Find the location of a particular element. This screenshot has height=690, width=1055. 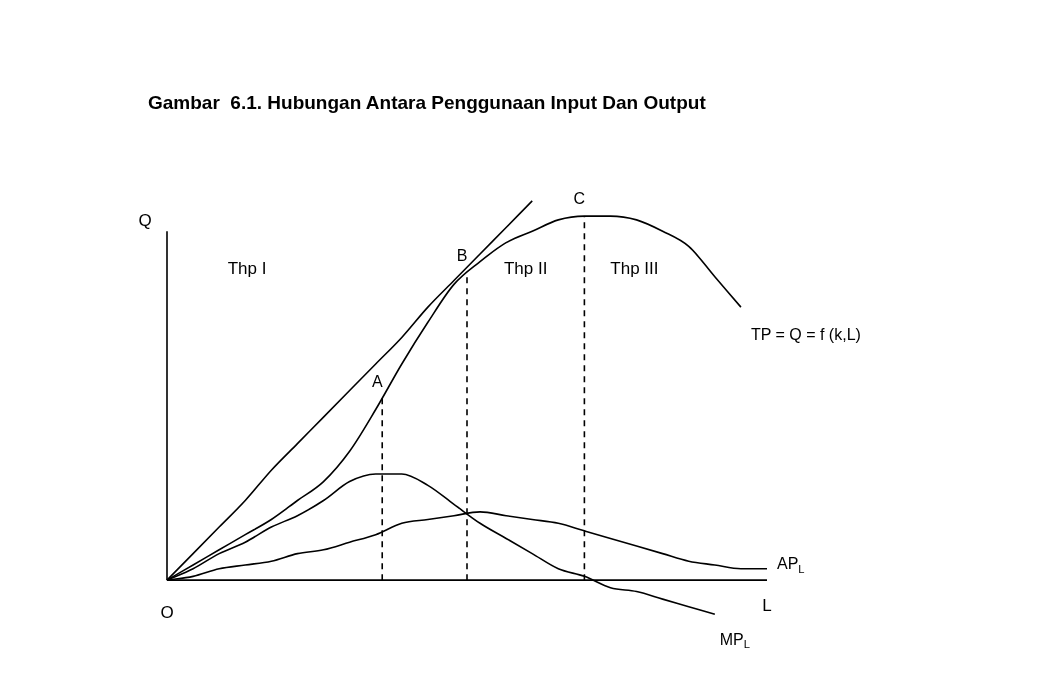

annotation: A is located at coordinates (377, 381).